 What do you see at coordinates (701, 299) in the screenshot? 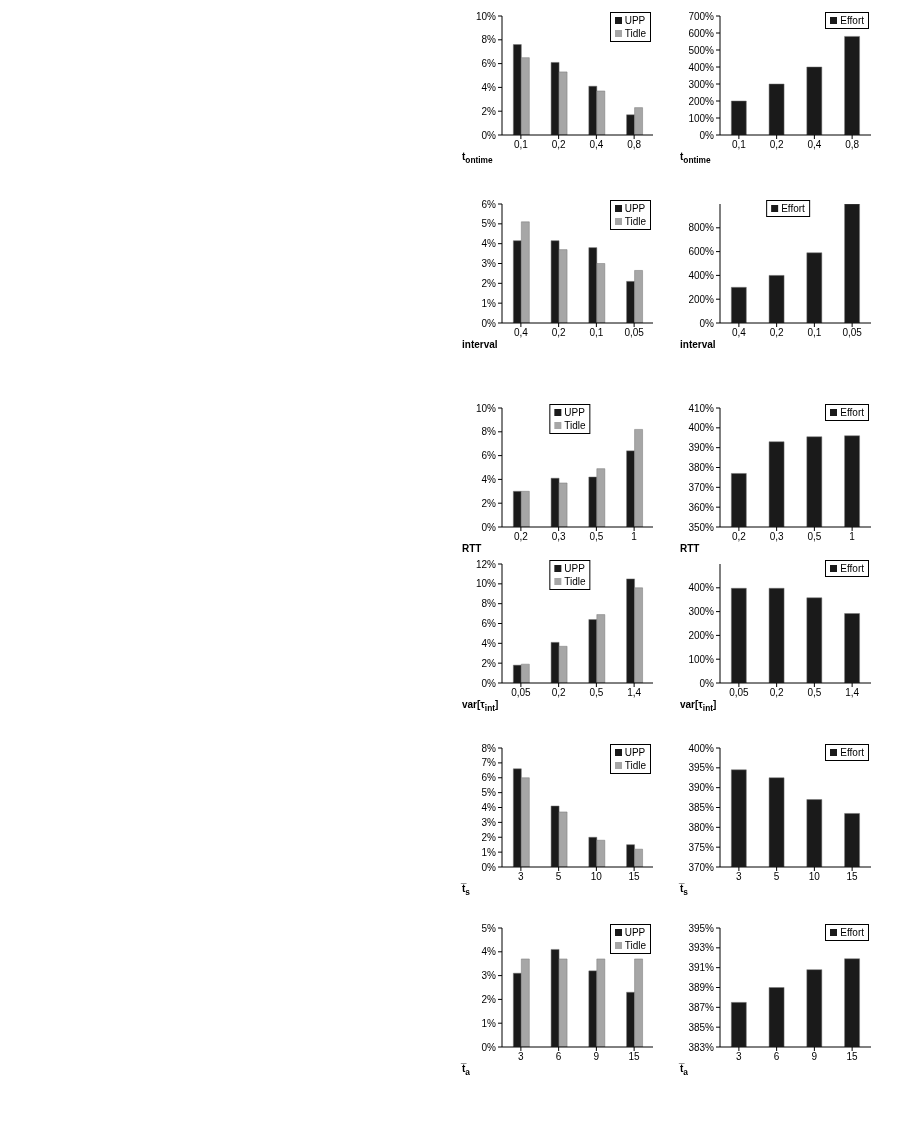
I see `y-tick-label: 200%` at bounding box center [701, 299].